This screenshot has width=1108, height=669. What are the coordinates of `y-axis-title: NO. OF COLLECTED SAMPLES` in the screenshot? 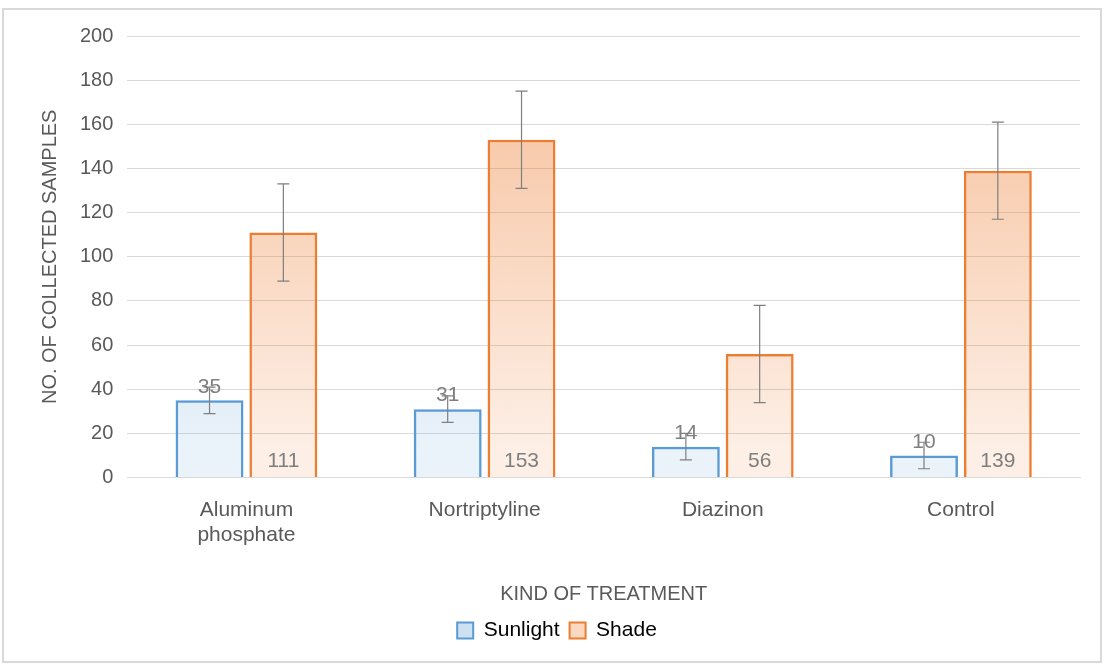 It's located at (48, 257).